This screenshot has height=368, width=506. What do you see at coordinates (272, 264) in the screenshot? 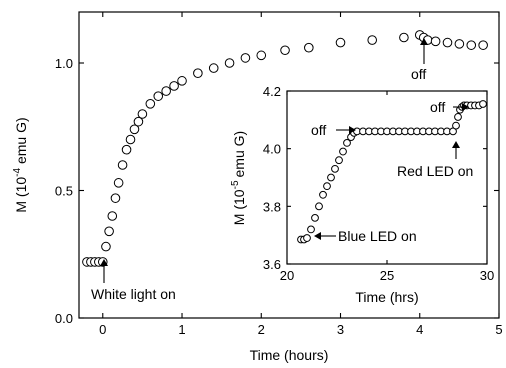
I see `inset-y-tick-label: 3.6` at bounding box center [272, 264].